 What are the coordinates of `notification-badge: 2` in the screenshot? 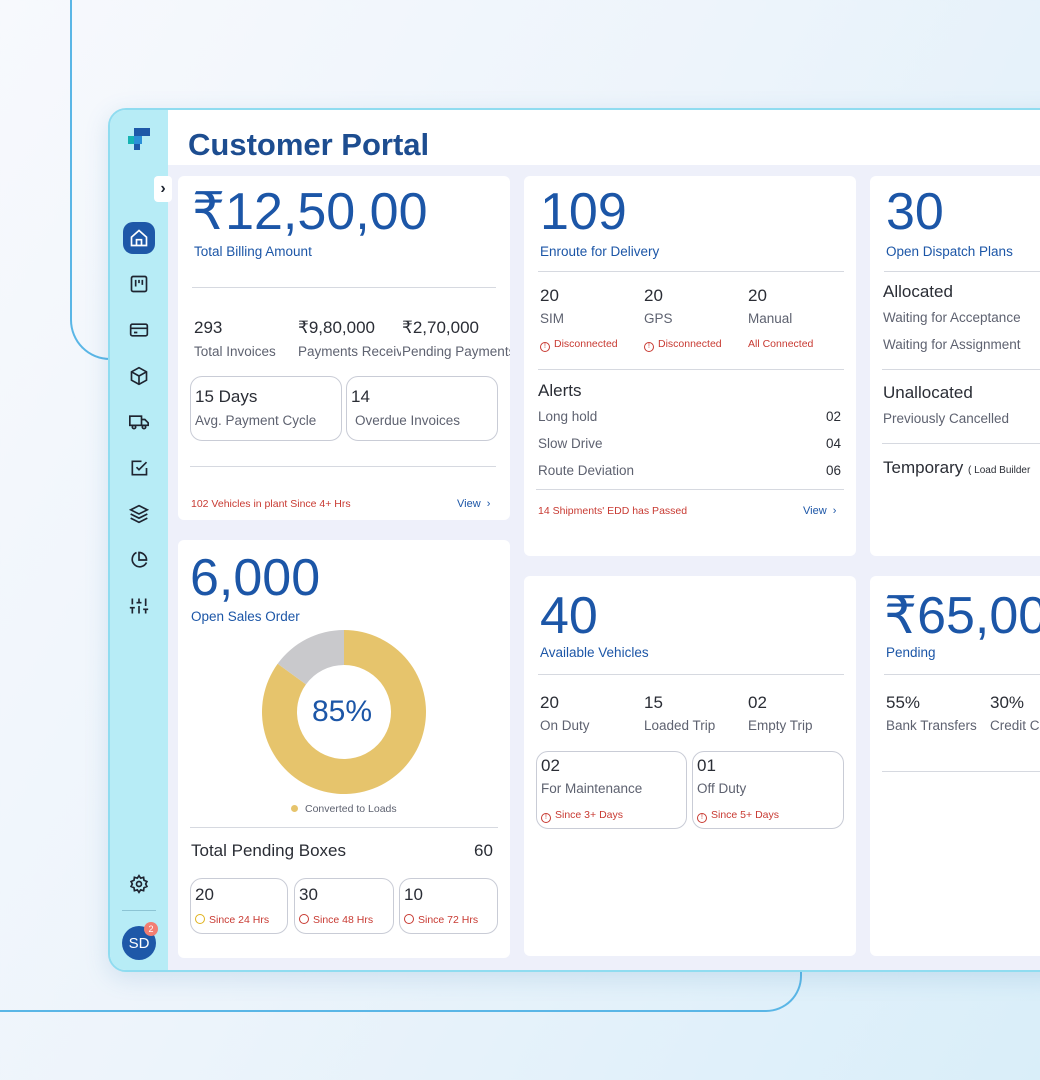 It's located at (151, 929).